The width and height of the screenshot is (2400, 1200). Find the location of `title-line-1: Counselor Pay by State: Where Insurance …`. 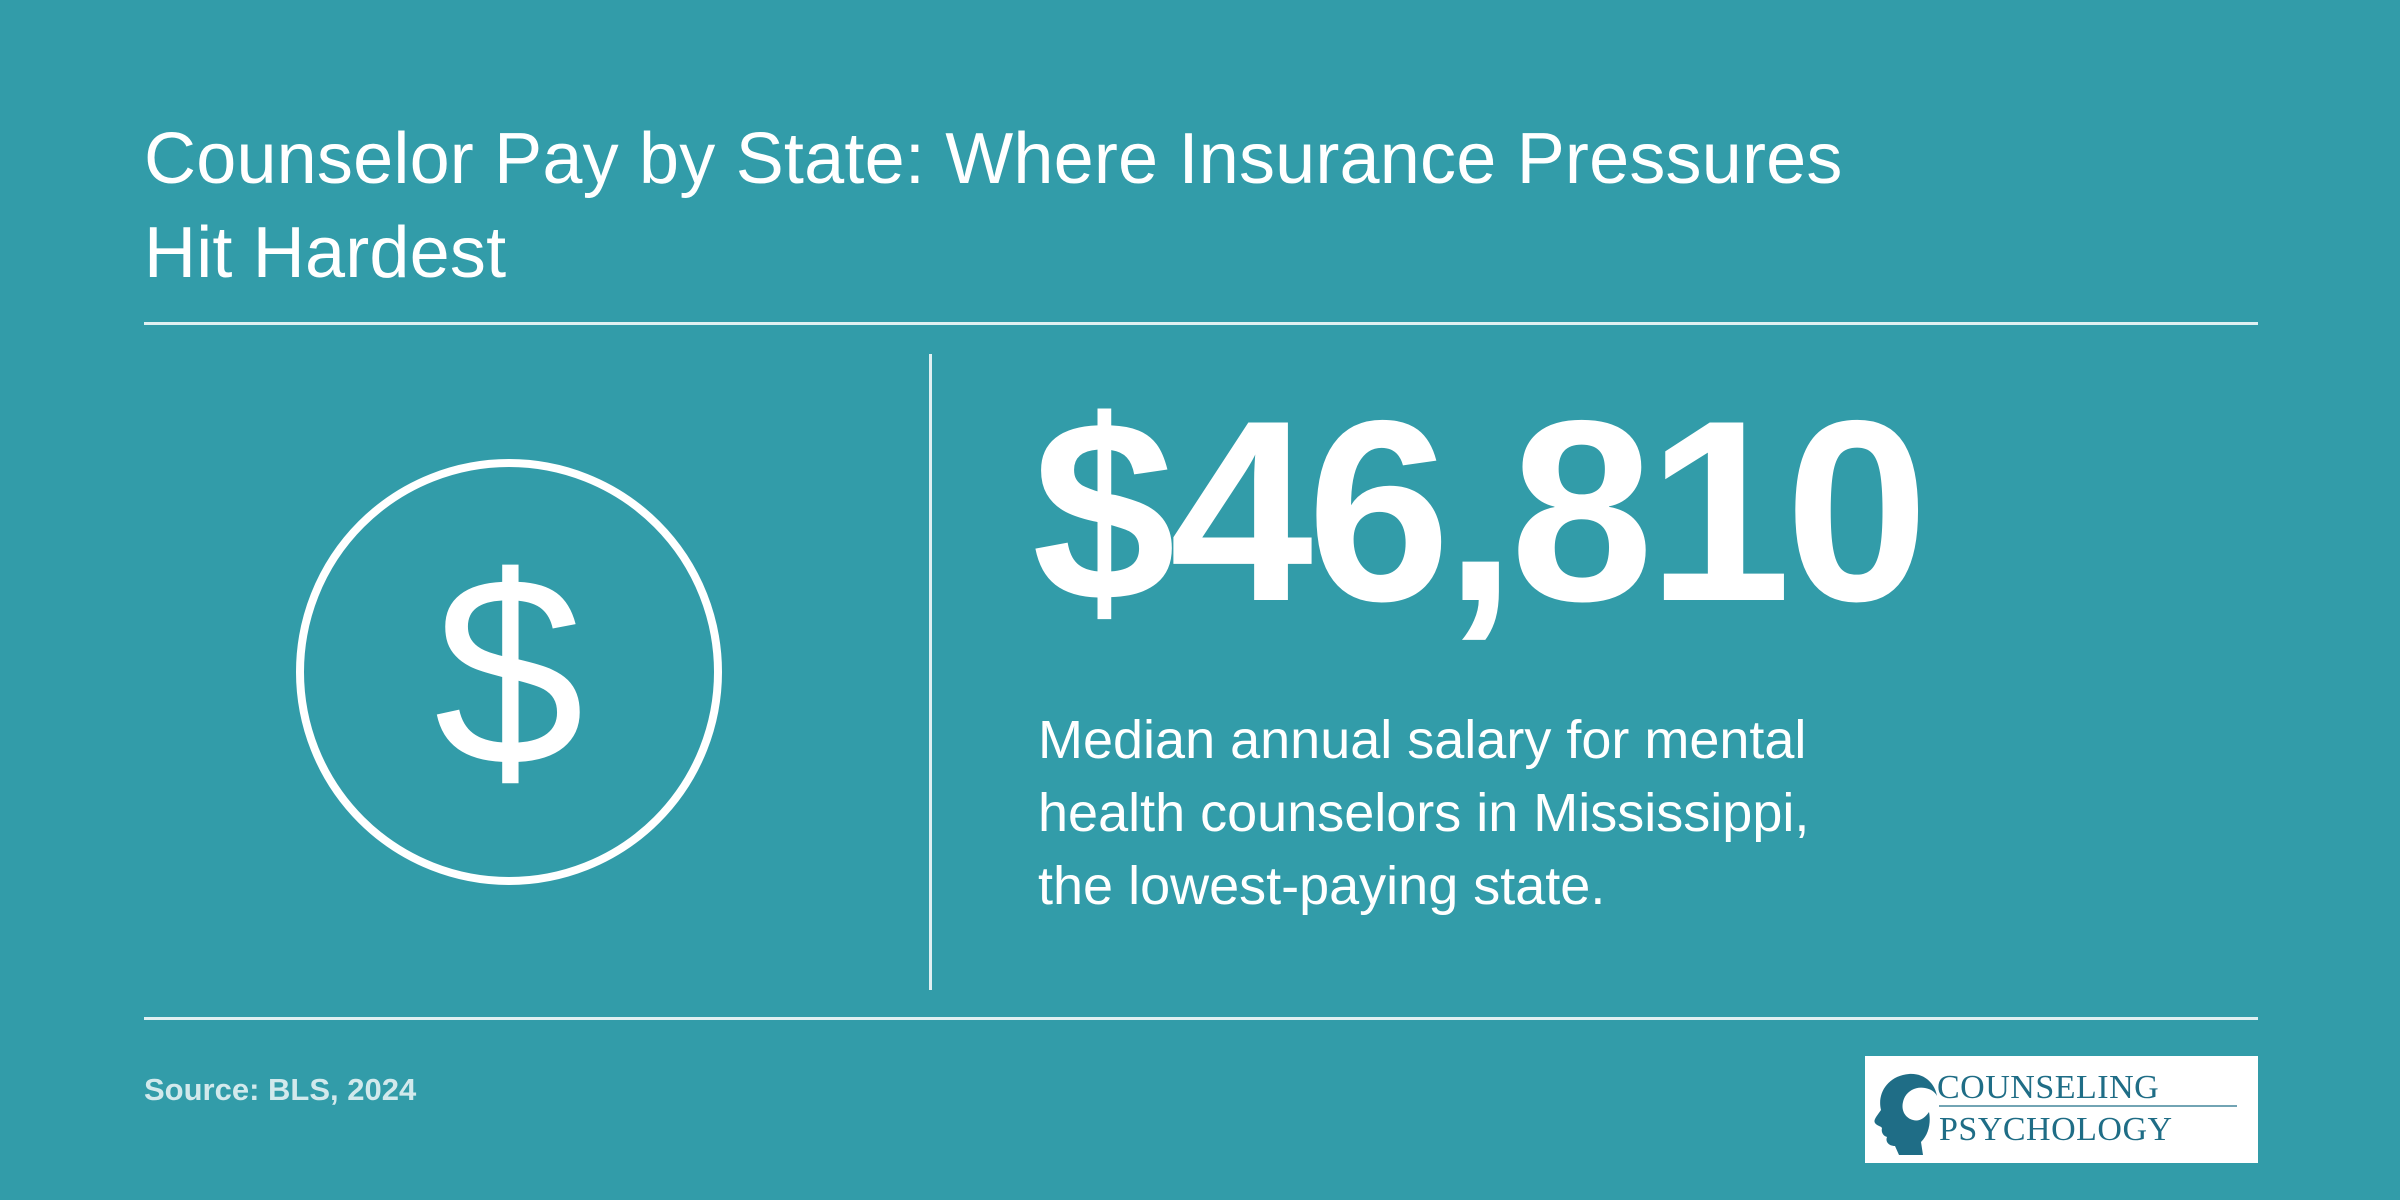

title-line-1: Counselor Pay by State: Where Insurance … is located at coordinates (993, 159).